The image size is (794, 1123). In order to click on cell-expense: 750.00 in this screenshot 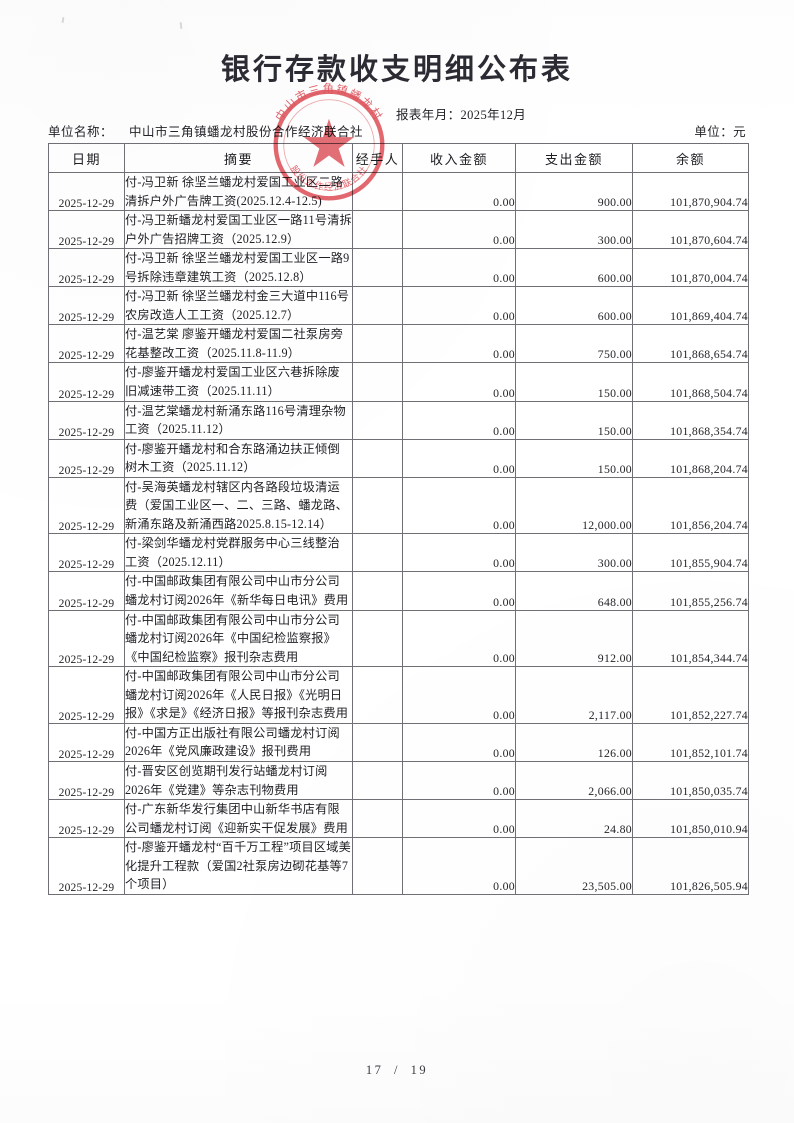, I will do `click(574, 344)`.